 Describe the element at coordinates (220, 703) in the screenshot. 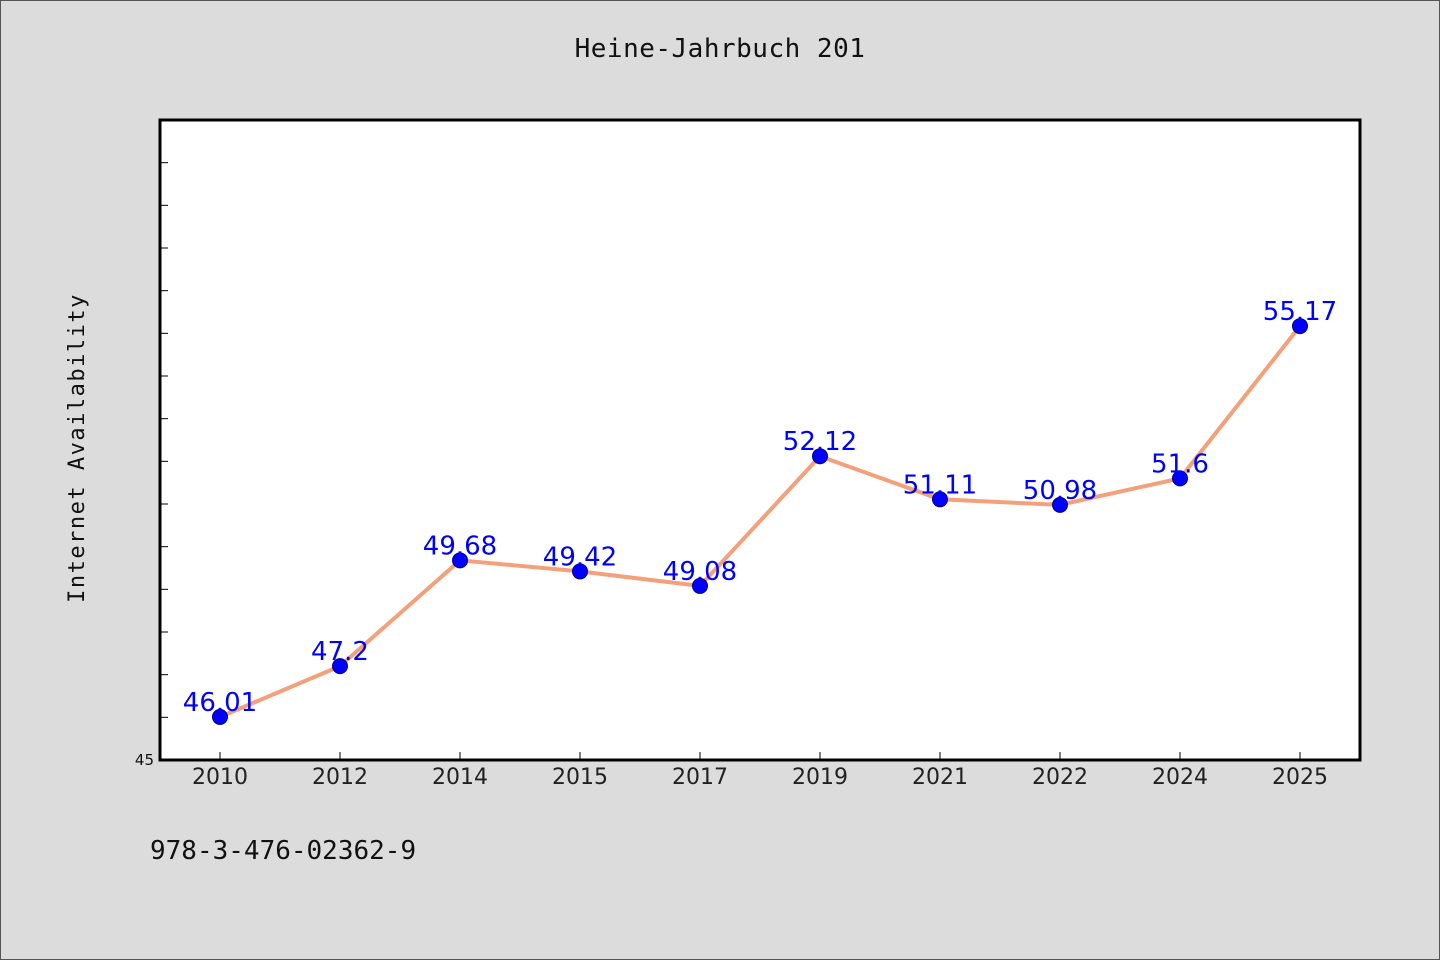

I see `data-label: 46.01` at that location.